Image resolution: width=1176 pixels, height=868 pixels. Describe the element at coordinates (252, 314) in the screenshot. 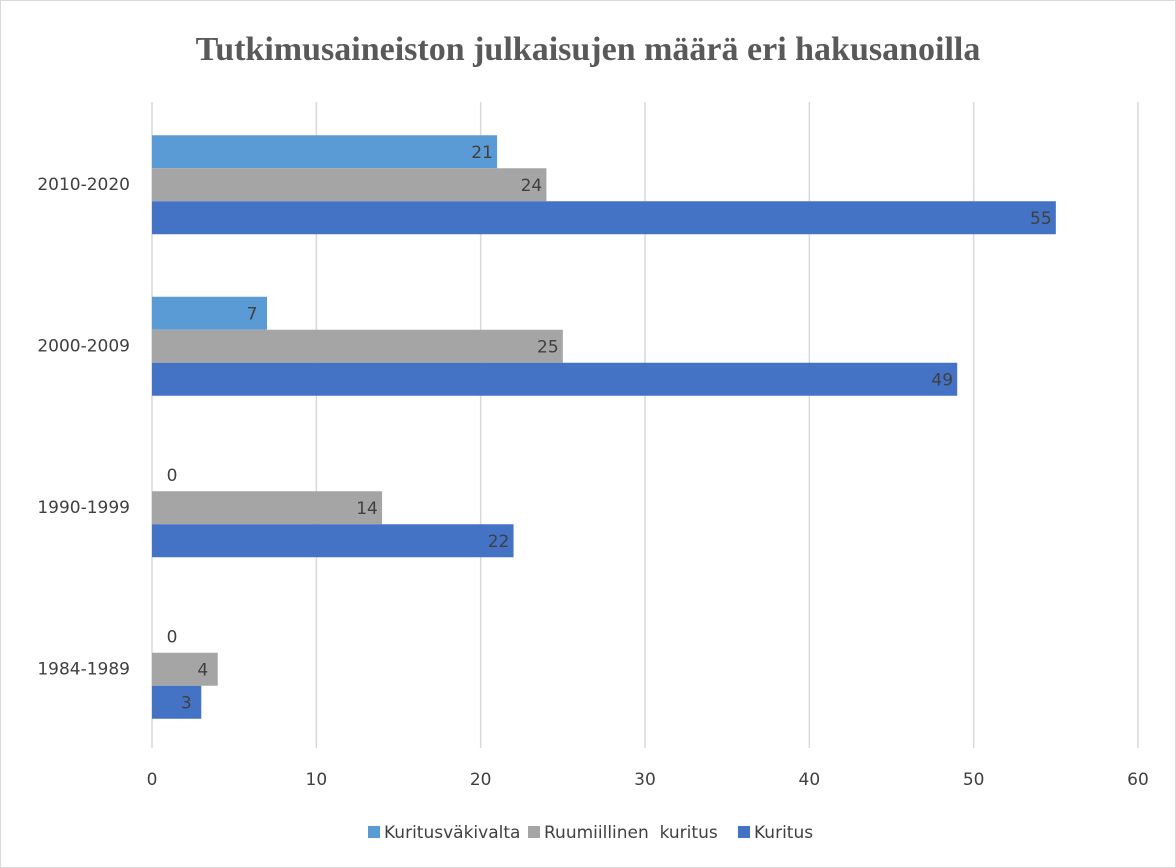

I see `data-label: 7` at that location.